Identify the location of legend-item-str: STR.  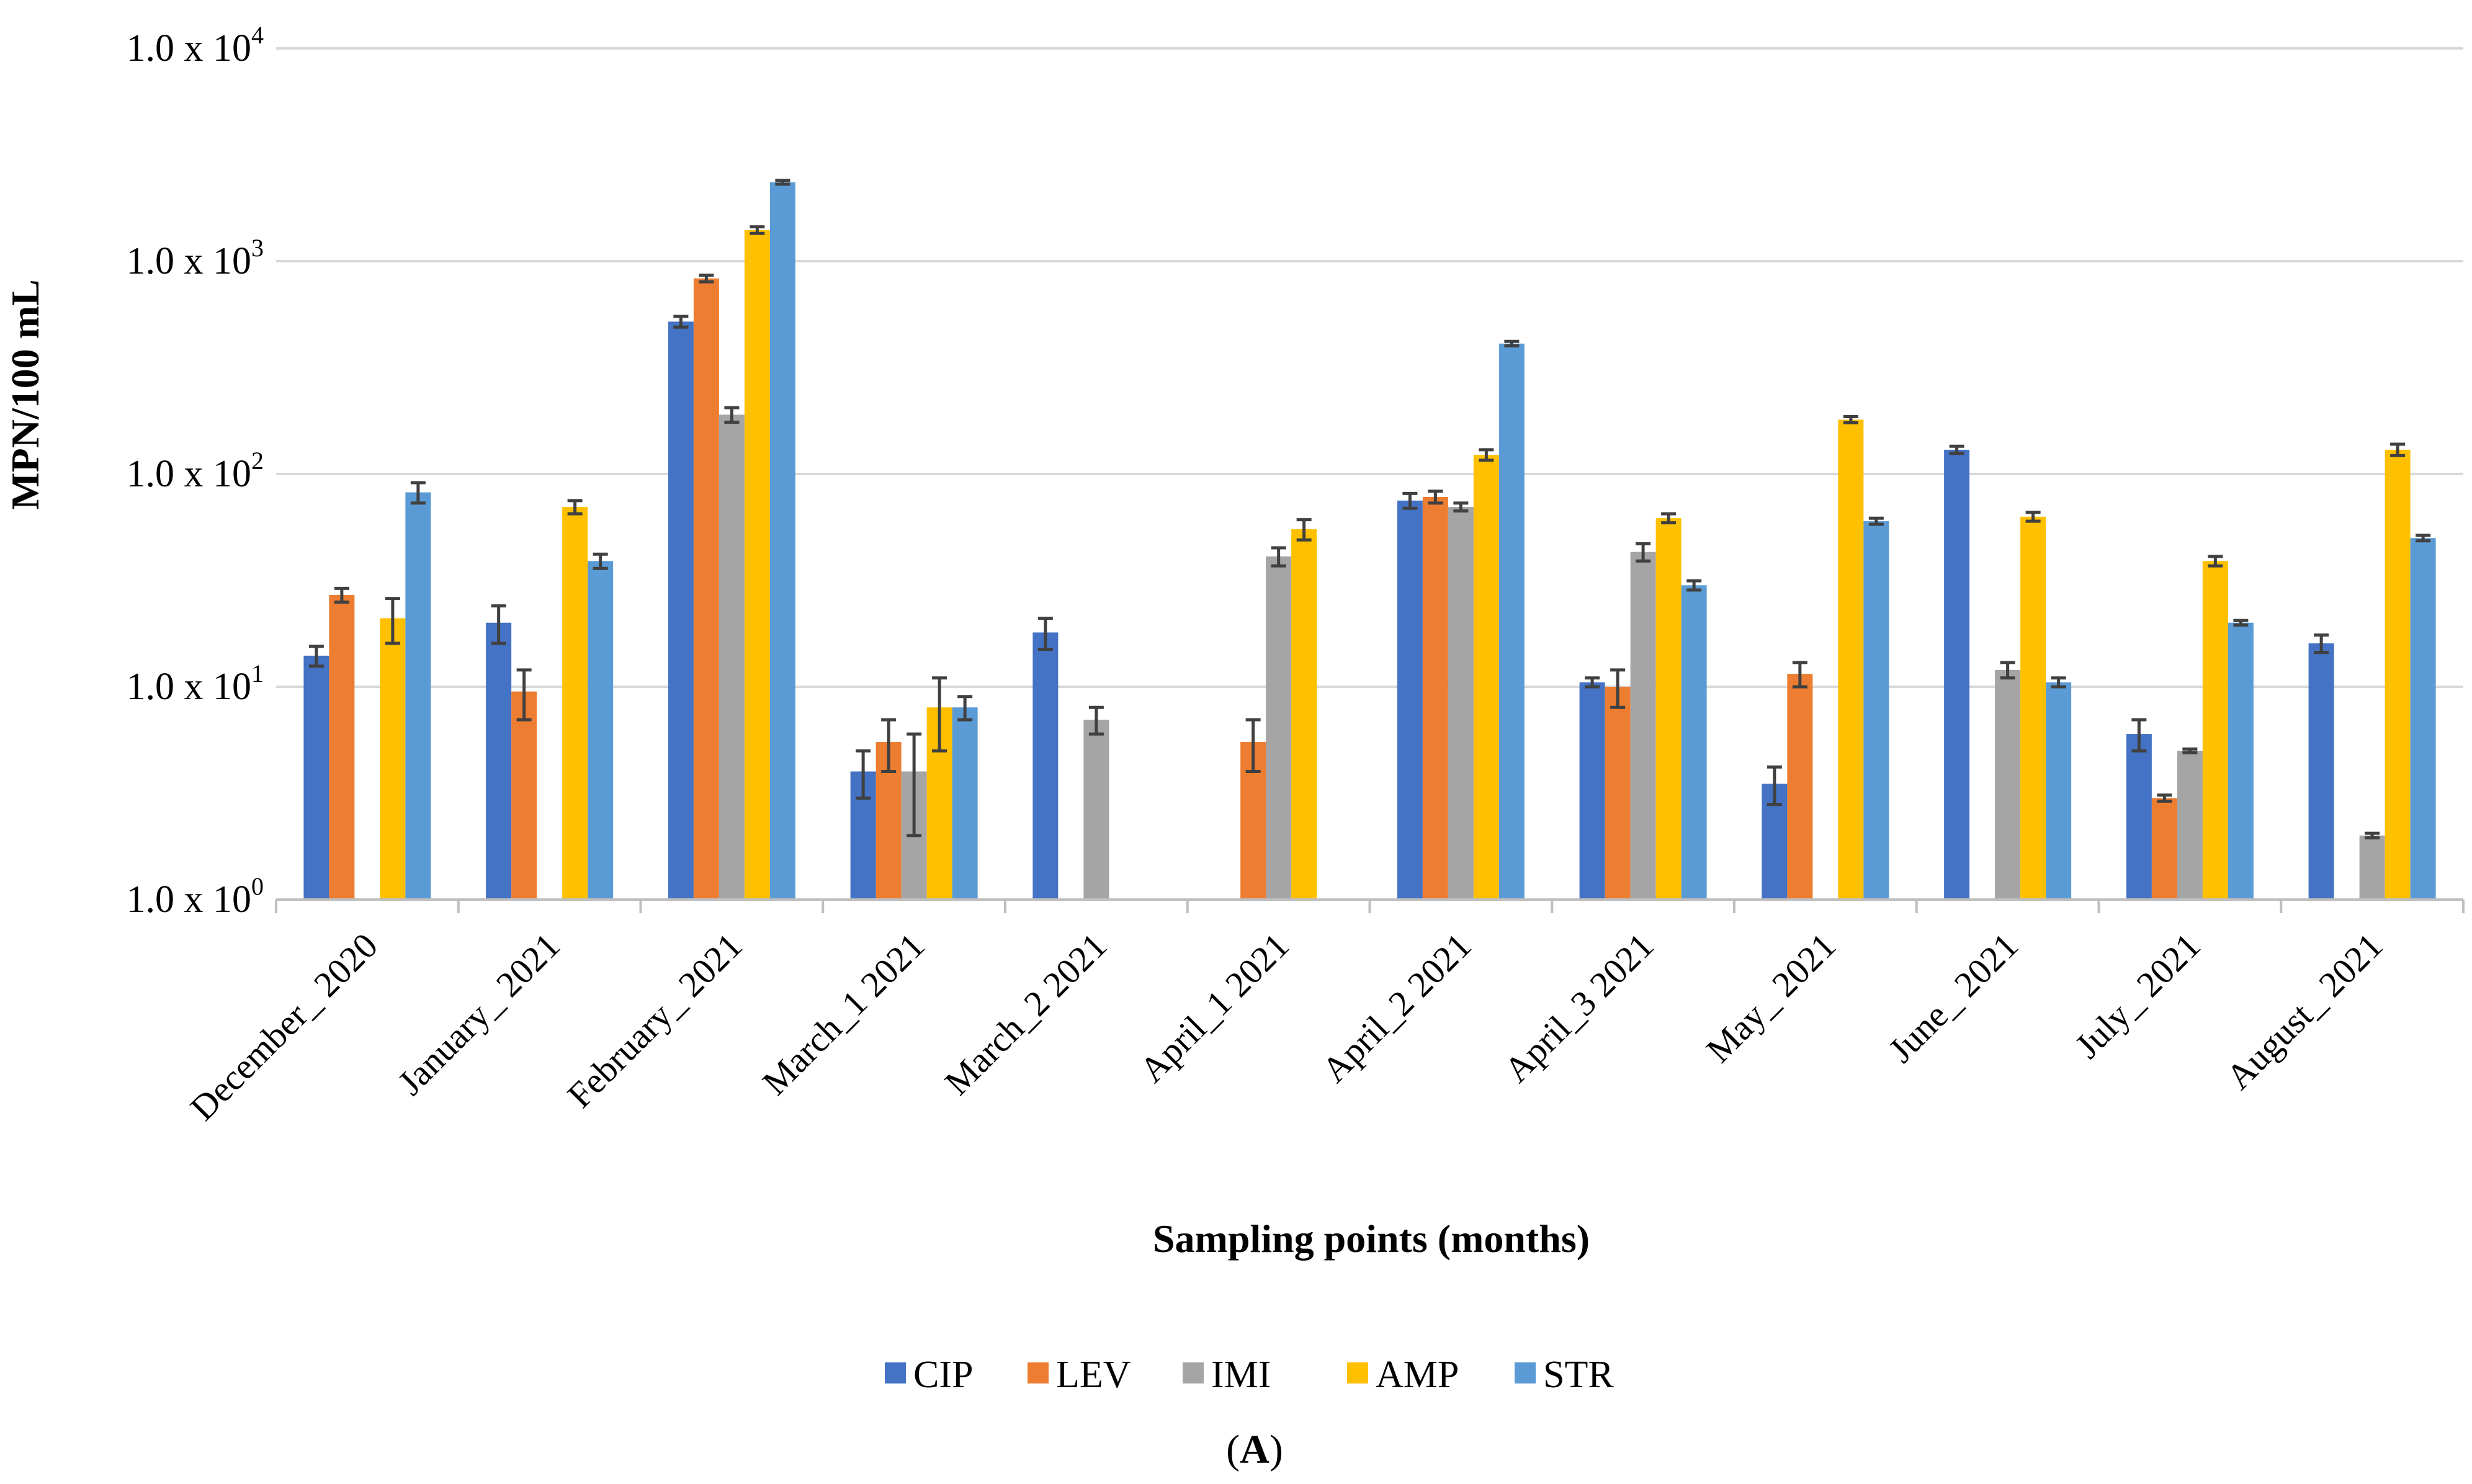
(1564, 1375).